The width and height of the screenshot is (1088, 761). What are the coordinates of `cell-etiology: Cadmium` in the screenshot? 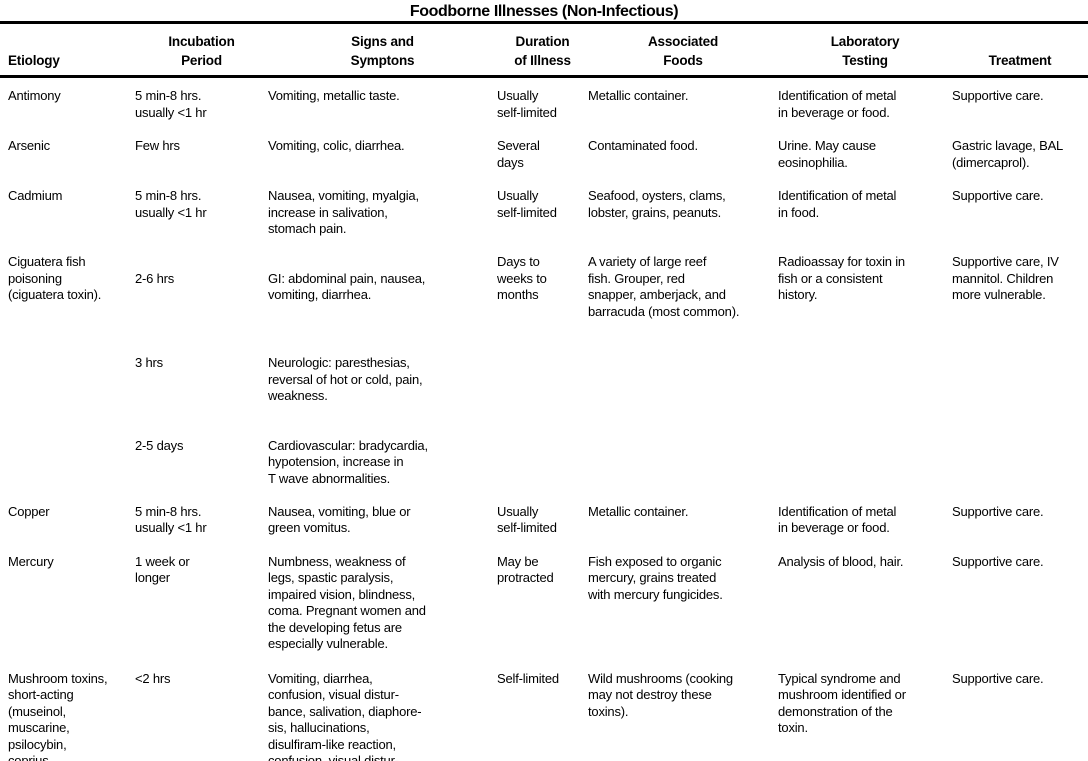 It's located at (35, 195).